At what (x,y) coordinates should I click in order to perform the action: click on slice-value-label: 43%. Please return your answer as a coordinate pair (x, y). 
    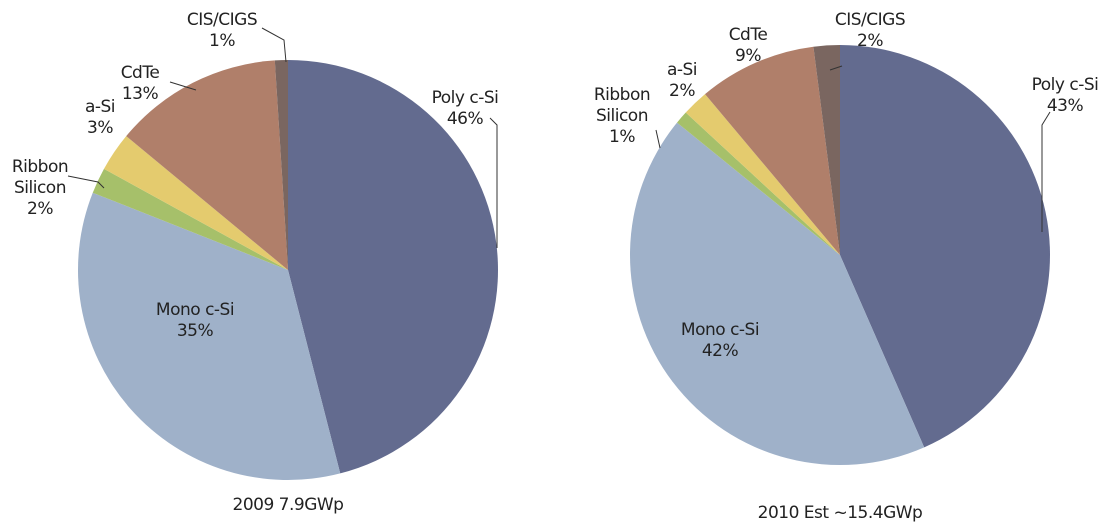
    Looking at the image, I should click on (1065, 106).